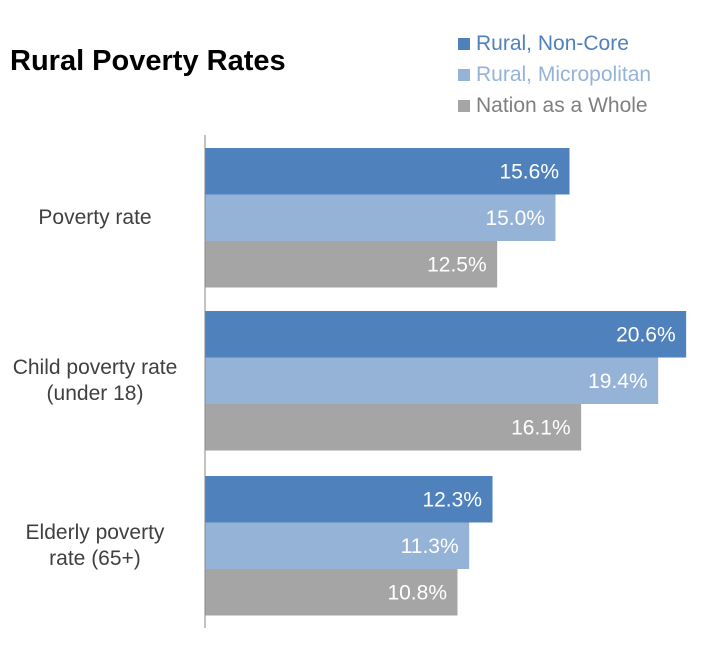  I want to click on legend-label: Rural, Non-Core, so click(552, 43).